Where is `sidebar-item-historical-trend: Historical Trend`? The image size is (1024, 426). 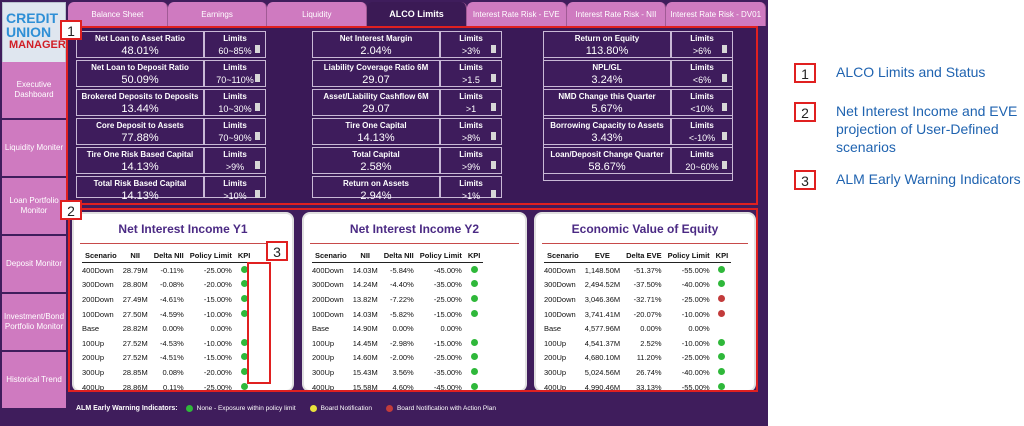
sidebar-item-historical-trend: Historical Trend is located at coordinates (34, 380).